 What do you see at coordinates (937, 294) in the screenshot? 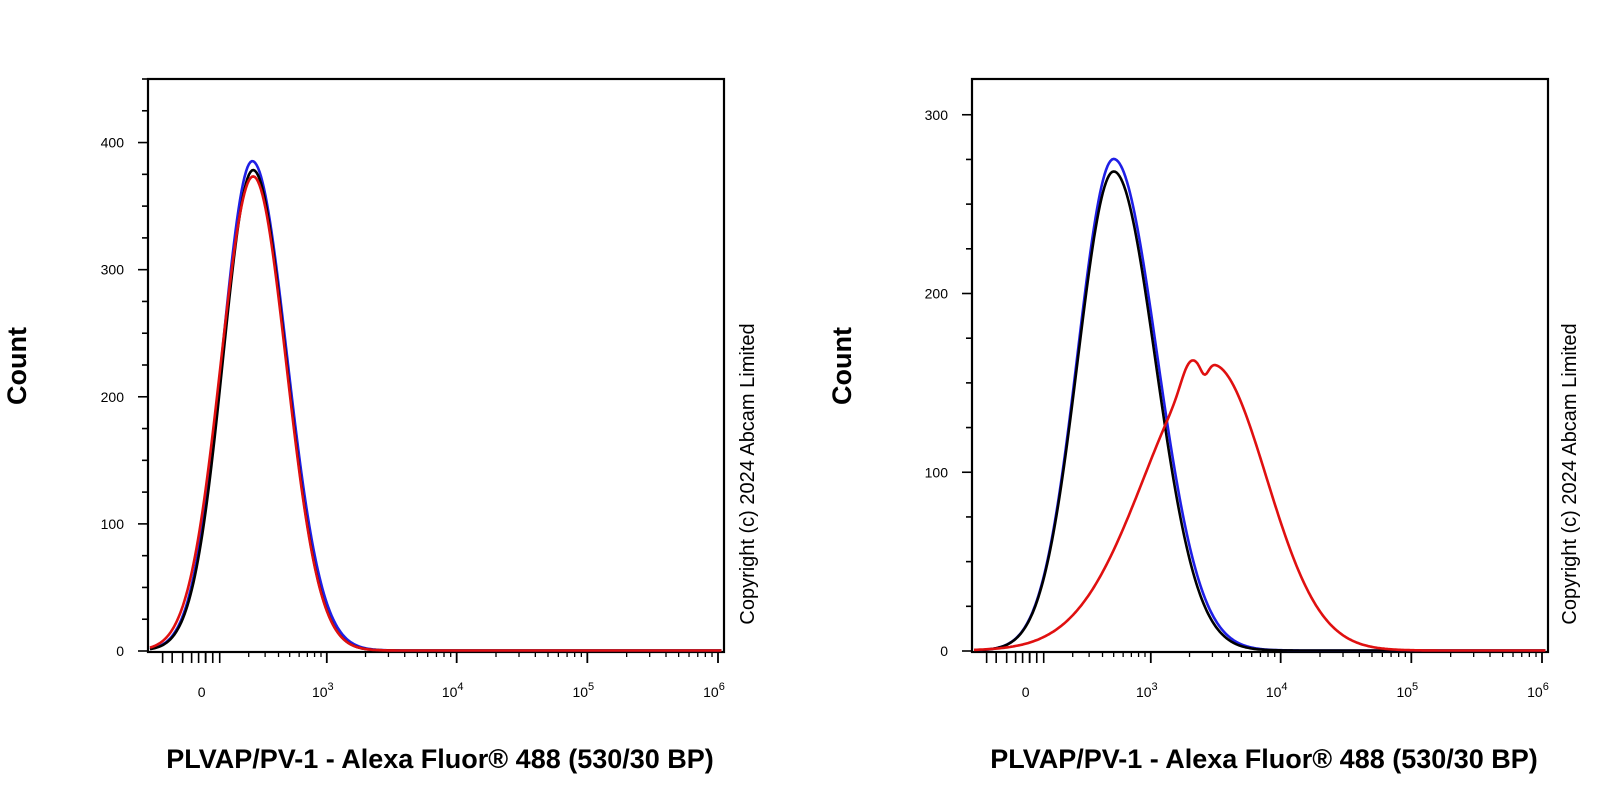
I see `right-y-tick-label: 200` at bounding box center [937, 294].